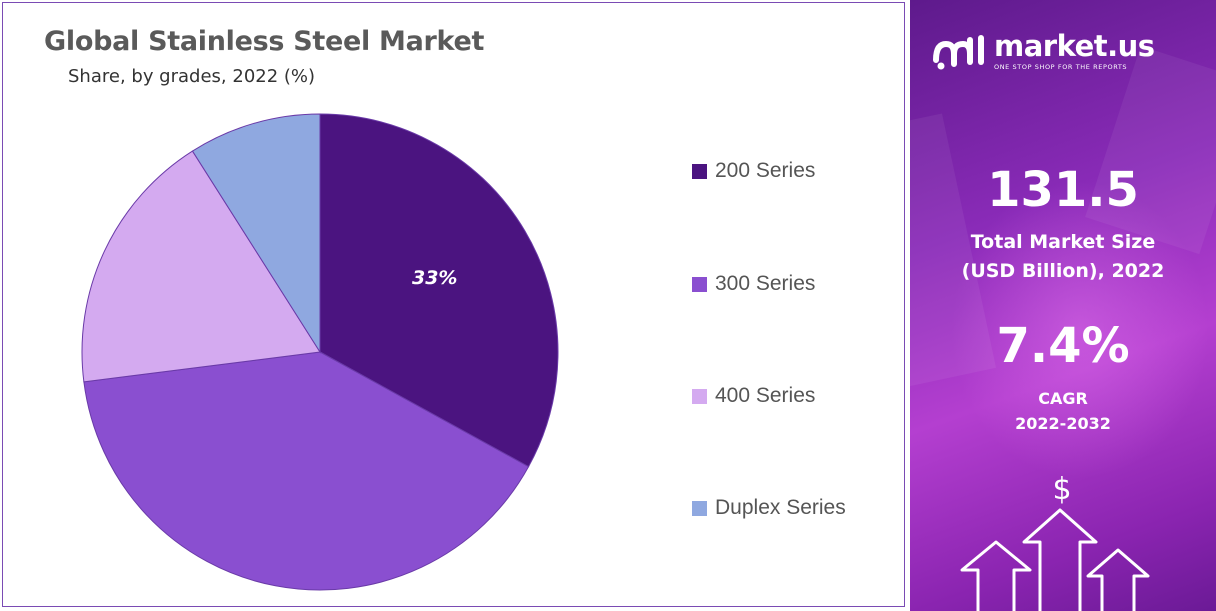 This screenshot has height=611, width=1216. I want to click on pie-slice-400-series, so click(201, 266).